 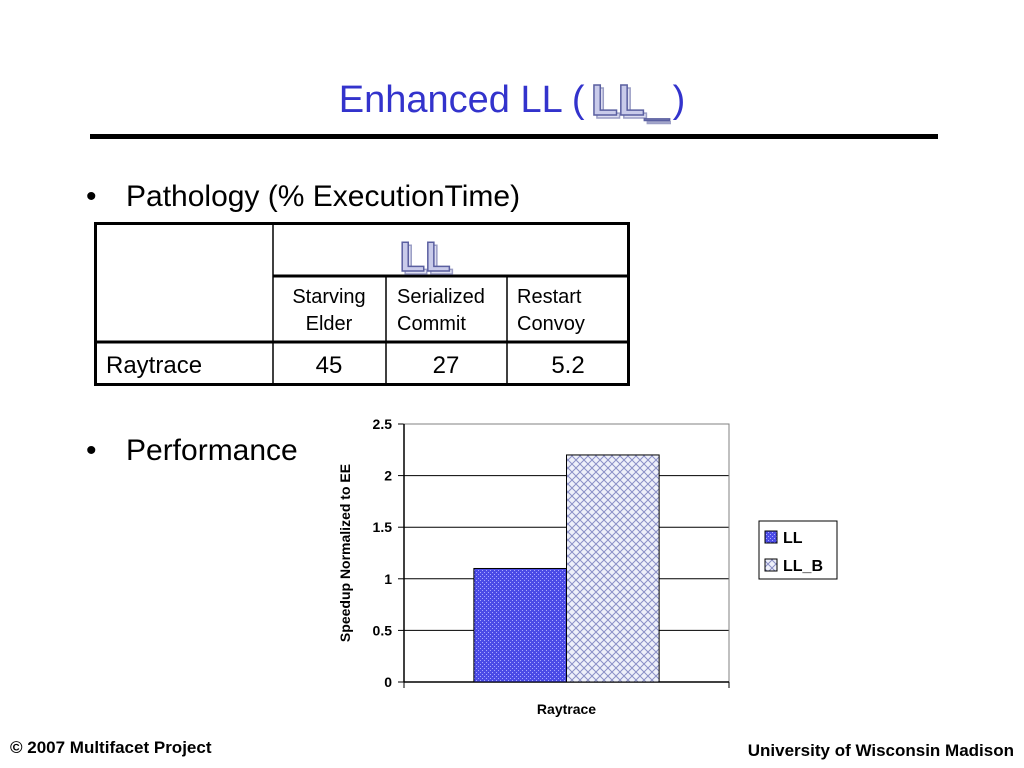 What do you see at coordinates (329, 365) in the screenshot?
I see `cell-starving-elder: 45` at bounding box center [329, 365].